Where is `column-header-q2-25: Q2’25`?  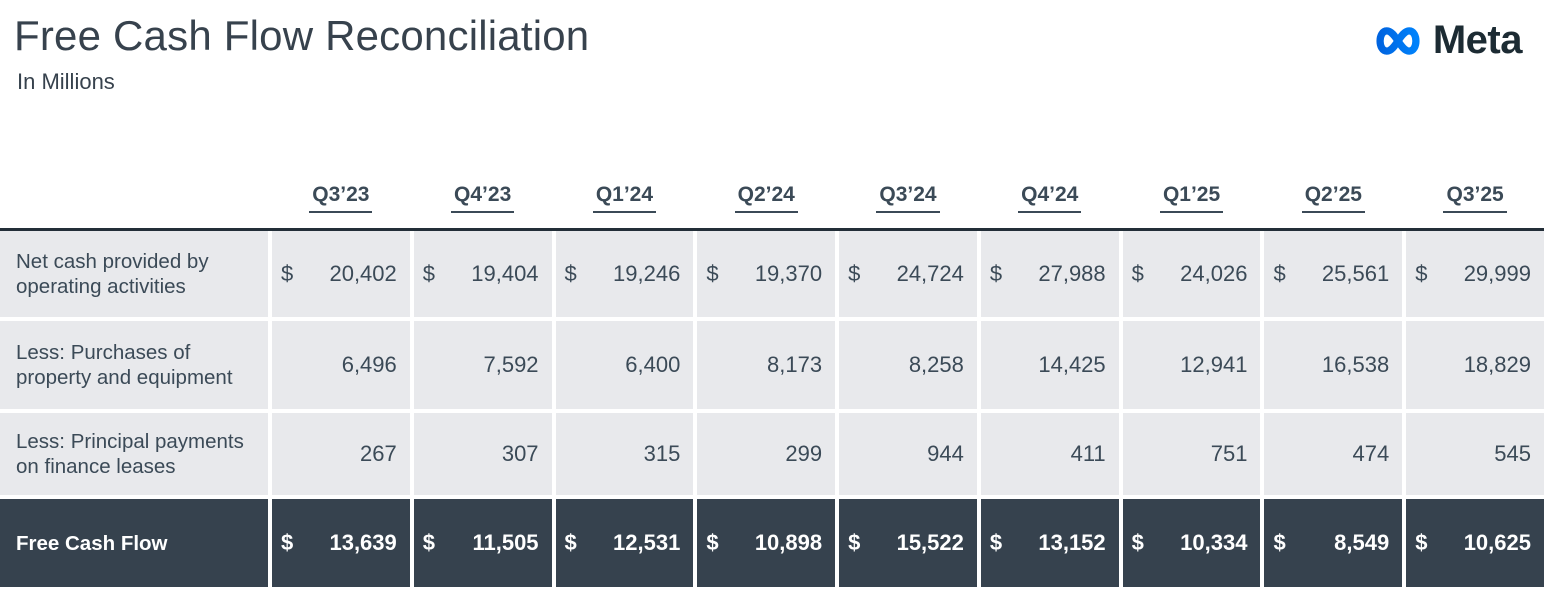
column-header-q2-25: Q2’25 is located at coordinates (1333, 198).